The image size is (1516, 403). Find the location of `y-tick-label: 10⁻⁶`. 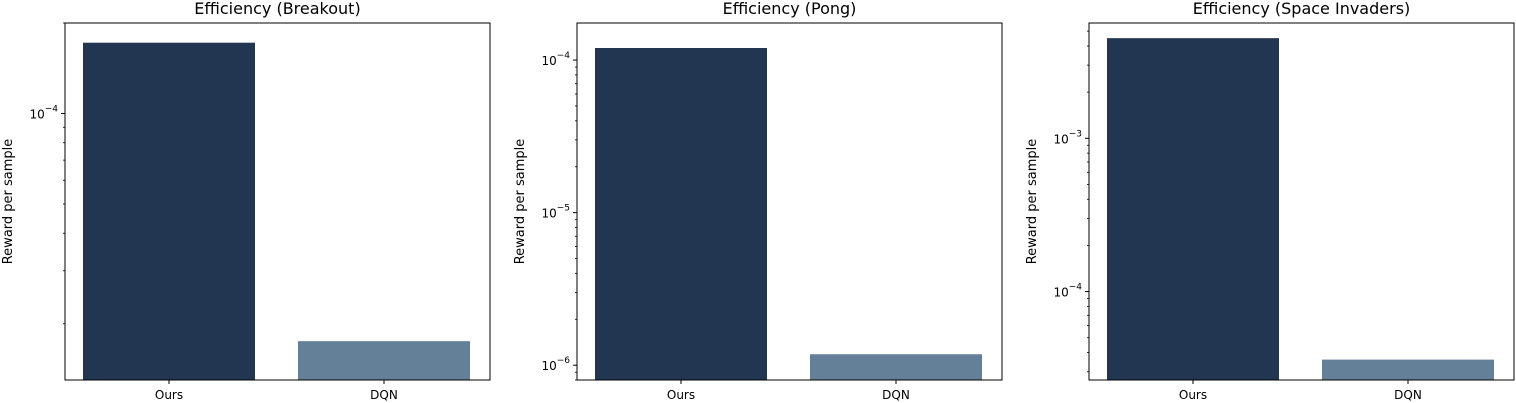

y-tick-label: 10⁻⁶ is located at coordinates (555, 364).